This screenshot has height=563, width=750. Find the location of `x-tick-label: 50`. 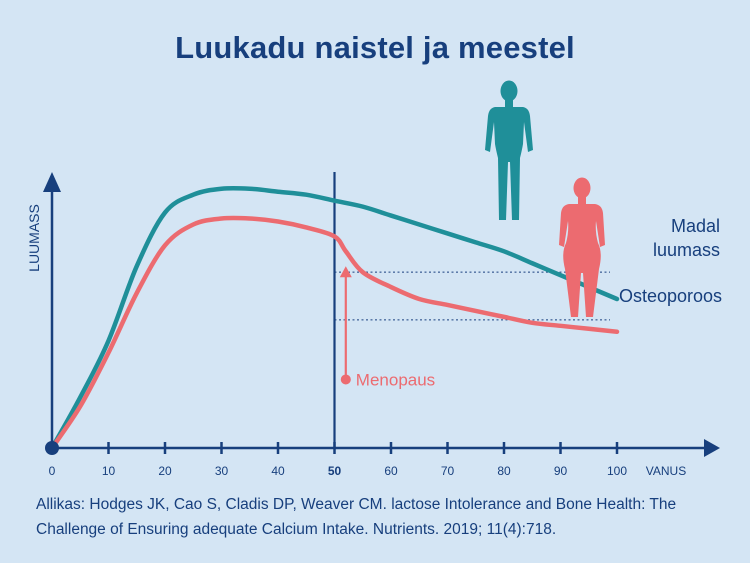

x-tick-label: 50 is located at coordinates (335, 471).